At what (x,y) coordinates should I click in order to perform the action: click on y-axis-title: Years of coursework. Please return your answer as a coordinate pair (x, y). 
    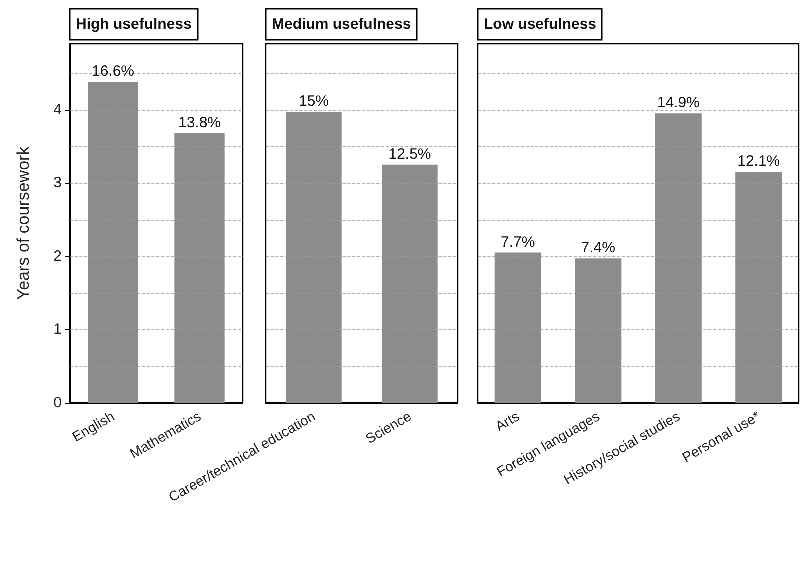
    Looking at the image, I should click on (23, 223).